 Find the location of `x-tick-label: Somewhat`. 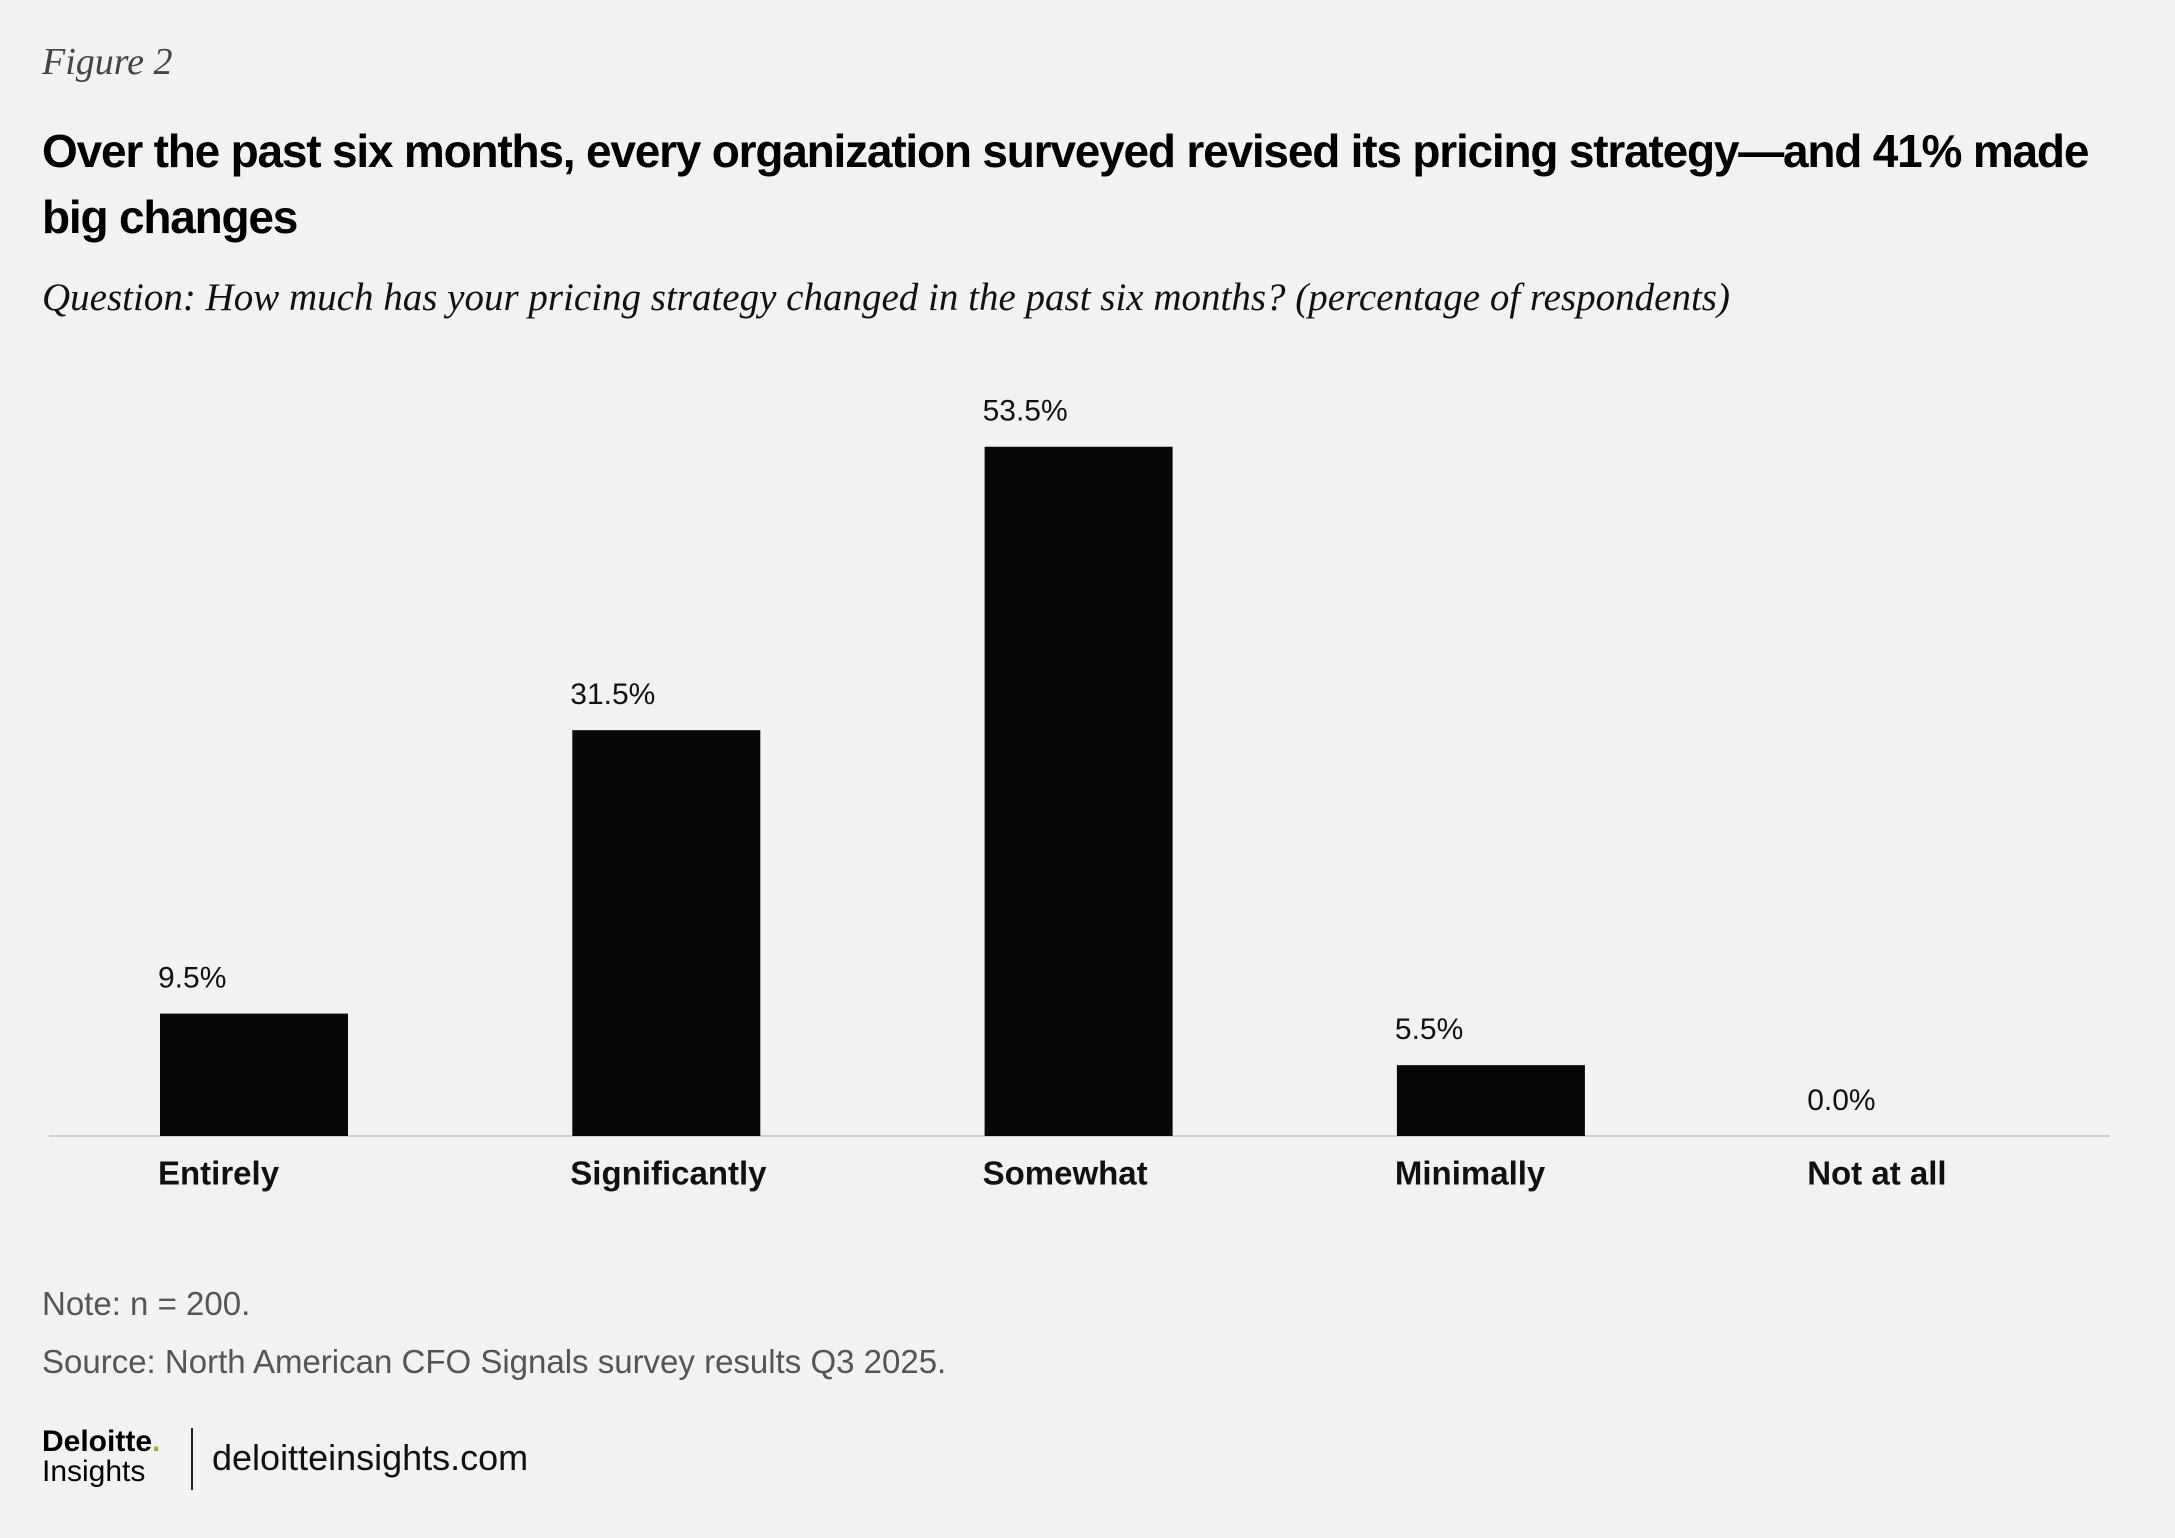

x-tick-label: Somewhat is located at coordinates (1065, 1173).